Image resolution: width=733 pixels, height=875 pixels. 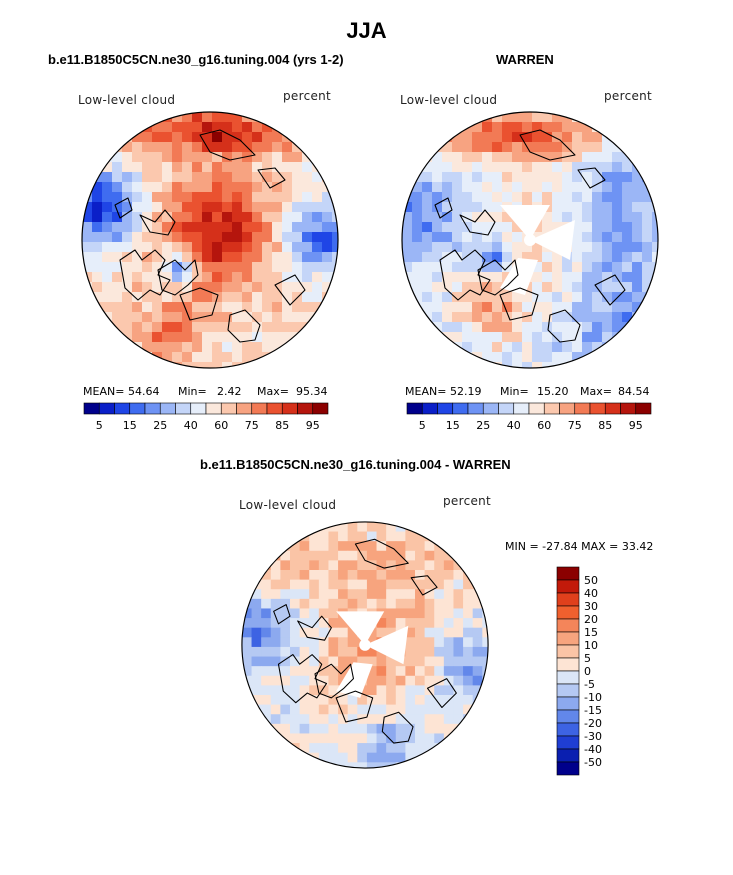 What do you see at coordinates (636, 425) in the screenshot?
I see `colorbar-tick-label: 95` at bounding box center [636, 425].